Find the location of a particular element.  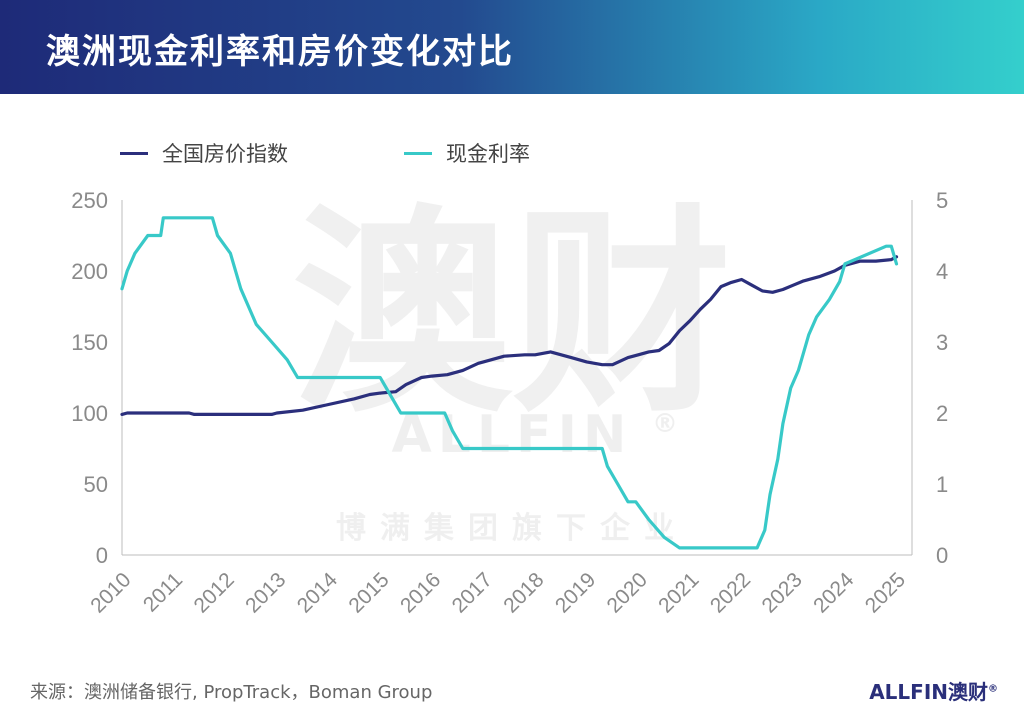

y-right-tick-label: 5 is located at coordinates (942, 200).